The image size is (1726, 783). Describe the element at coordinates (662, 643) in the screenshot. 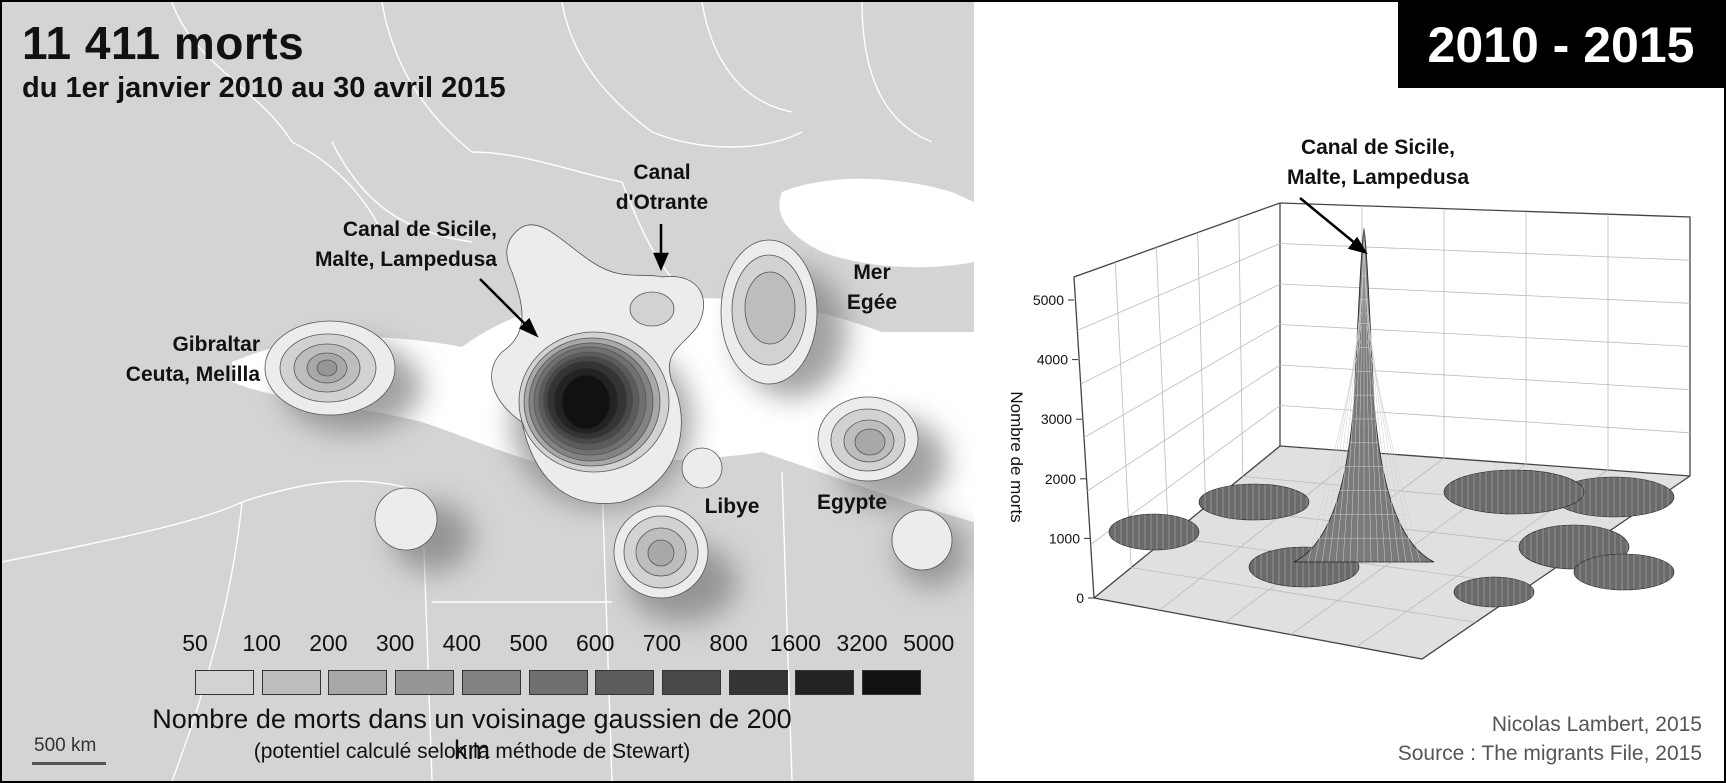

I see `legend-value: 700` at that location.